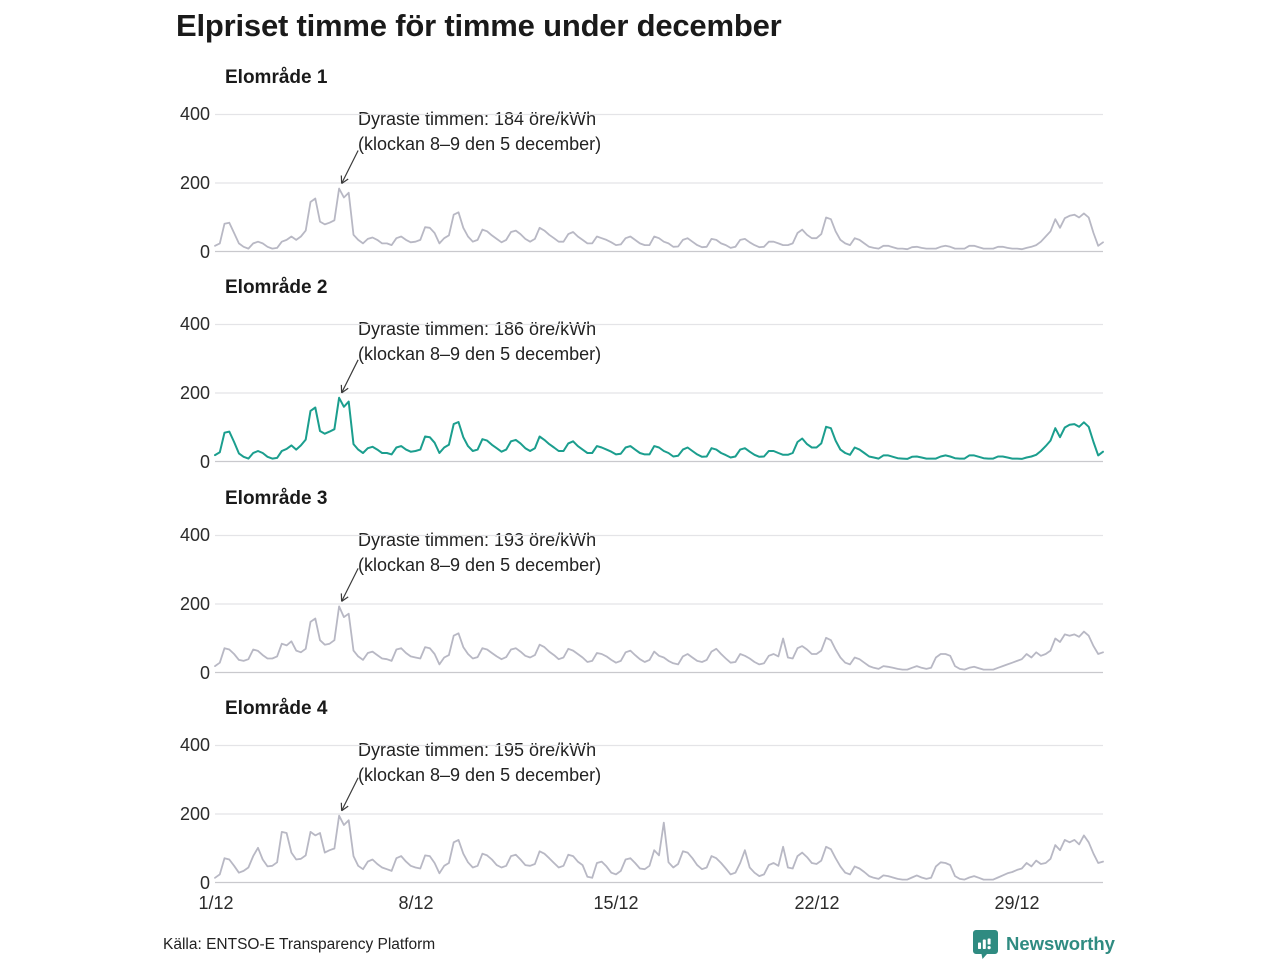 This screenshot has height=960, width=1280. I want to click on page-title: Elpriset timme för timme under december, so click(479, 25).